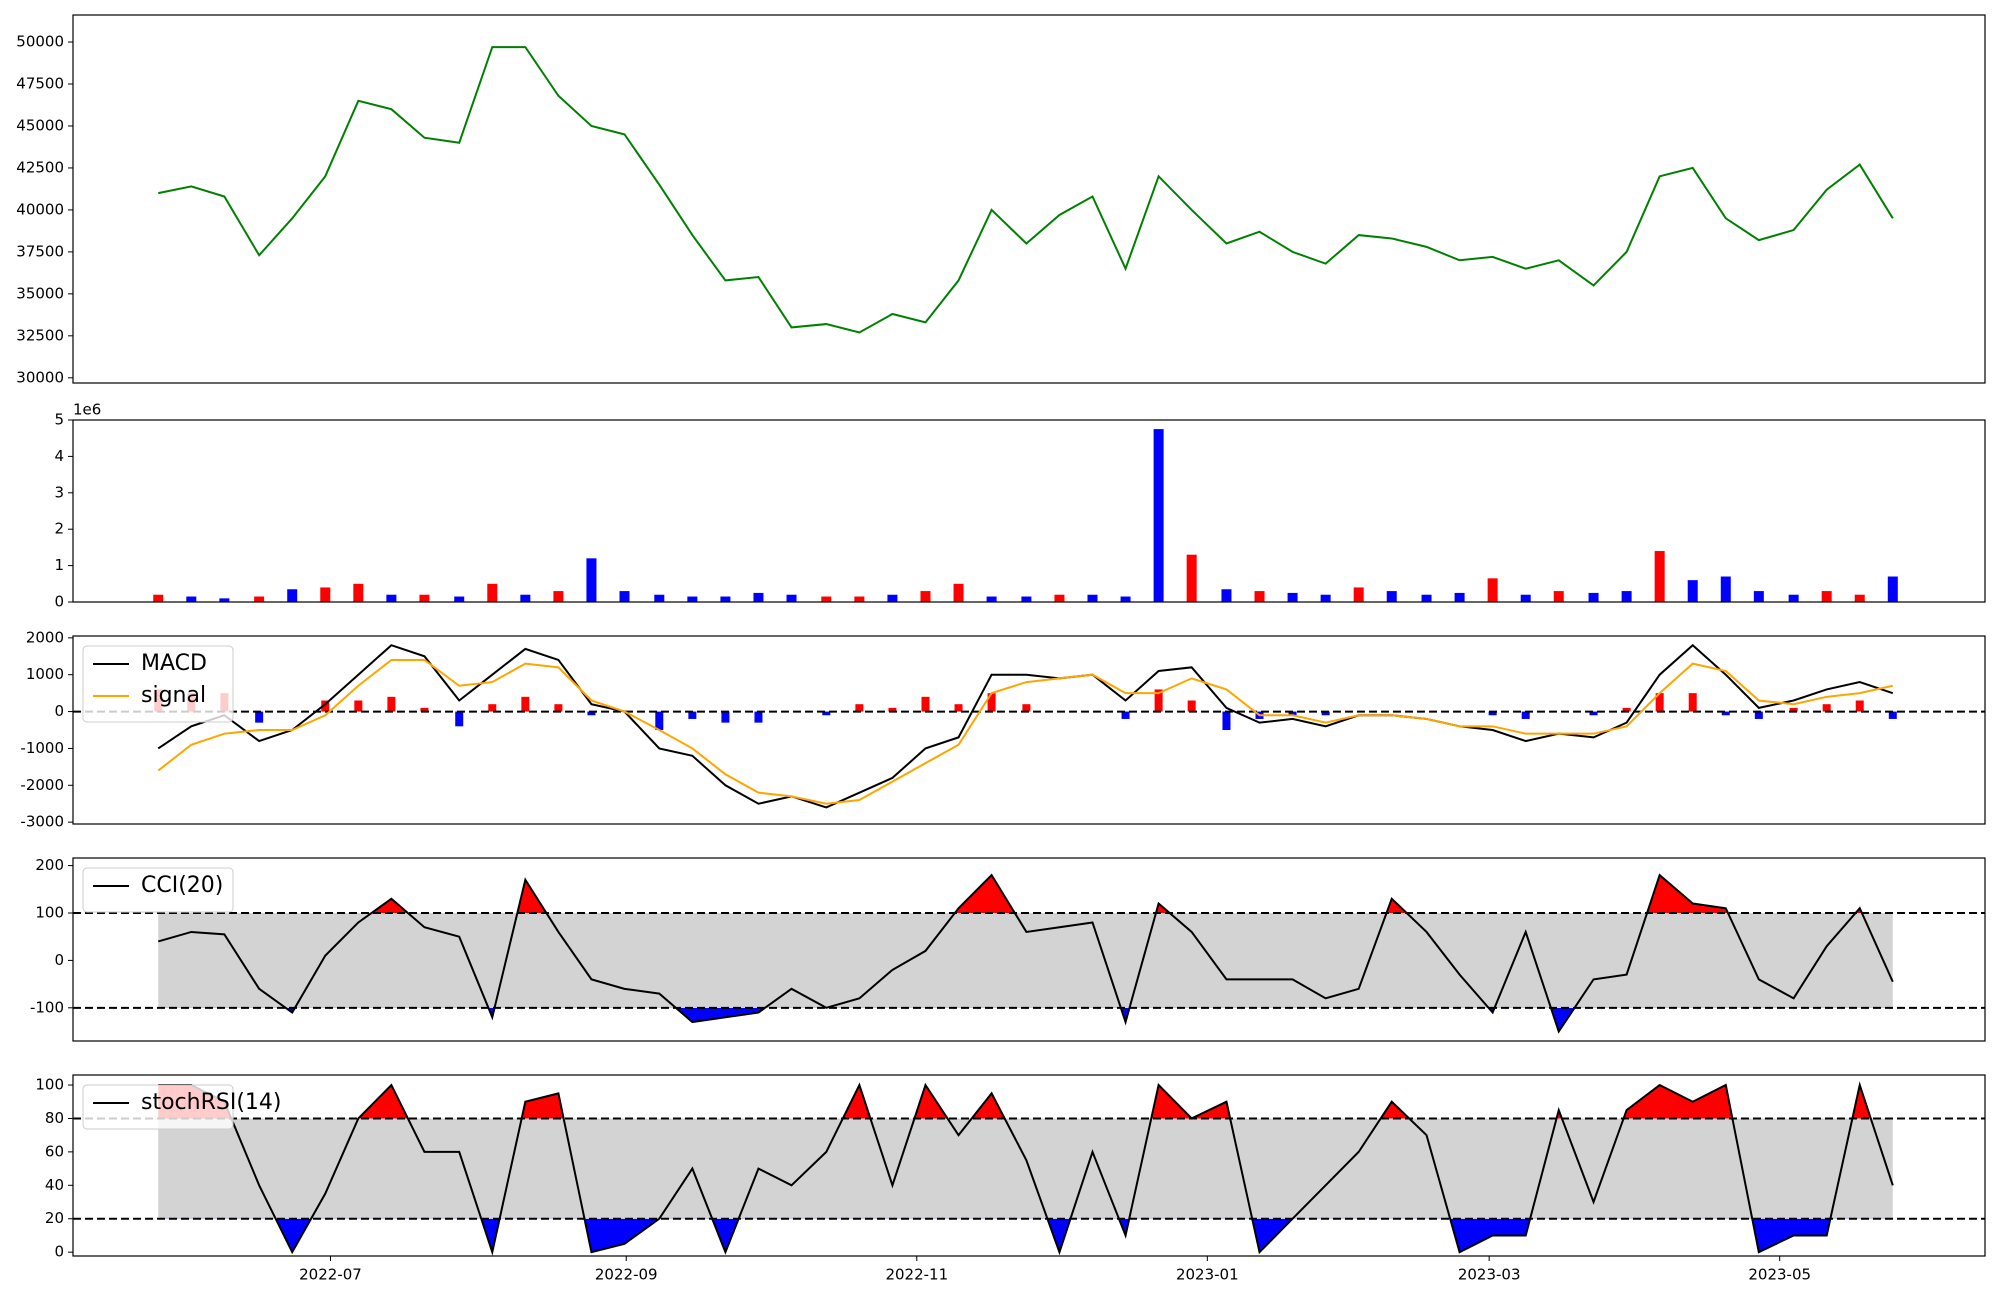  What do you see at coordinates (54, 1185) in the screenshot?
I see `y-tick-label: 40` at bounding box center [54, 1185].